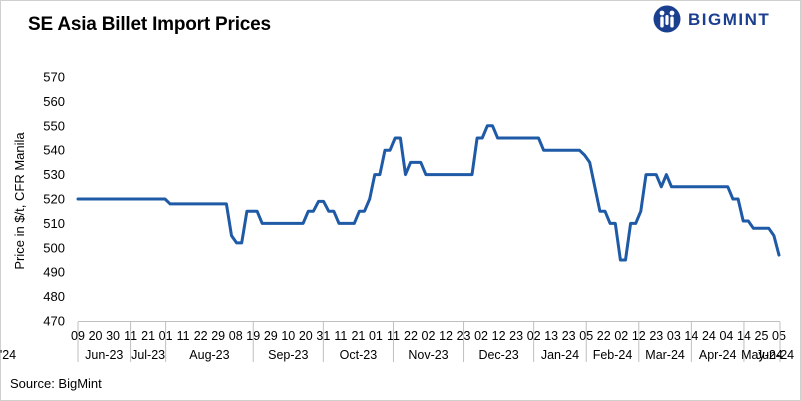  Describe the element at coordinates (674, 336) in the screenshot. I see `x-tick-label: 03` at that location.